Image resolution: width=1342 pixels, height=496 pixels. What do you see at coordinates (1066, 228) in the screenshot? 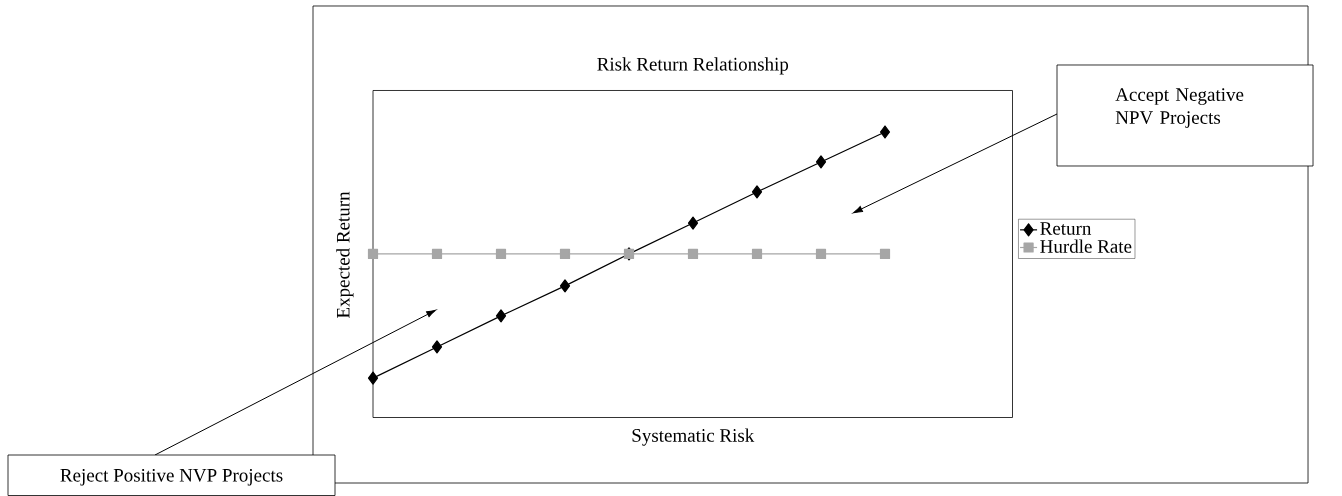
I see `legend-label: Return` at bounding box center [1066, 228].